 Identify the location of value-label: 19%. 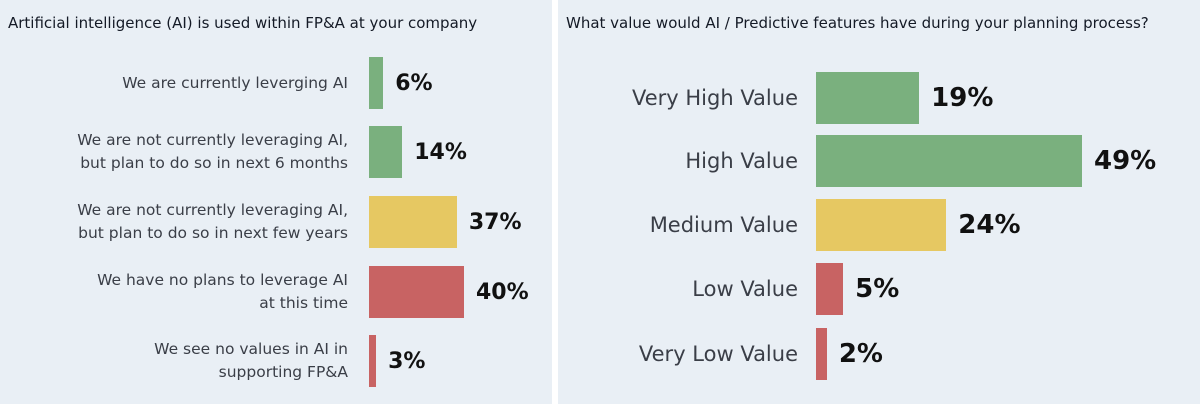
(962, 98).